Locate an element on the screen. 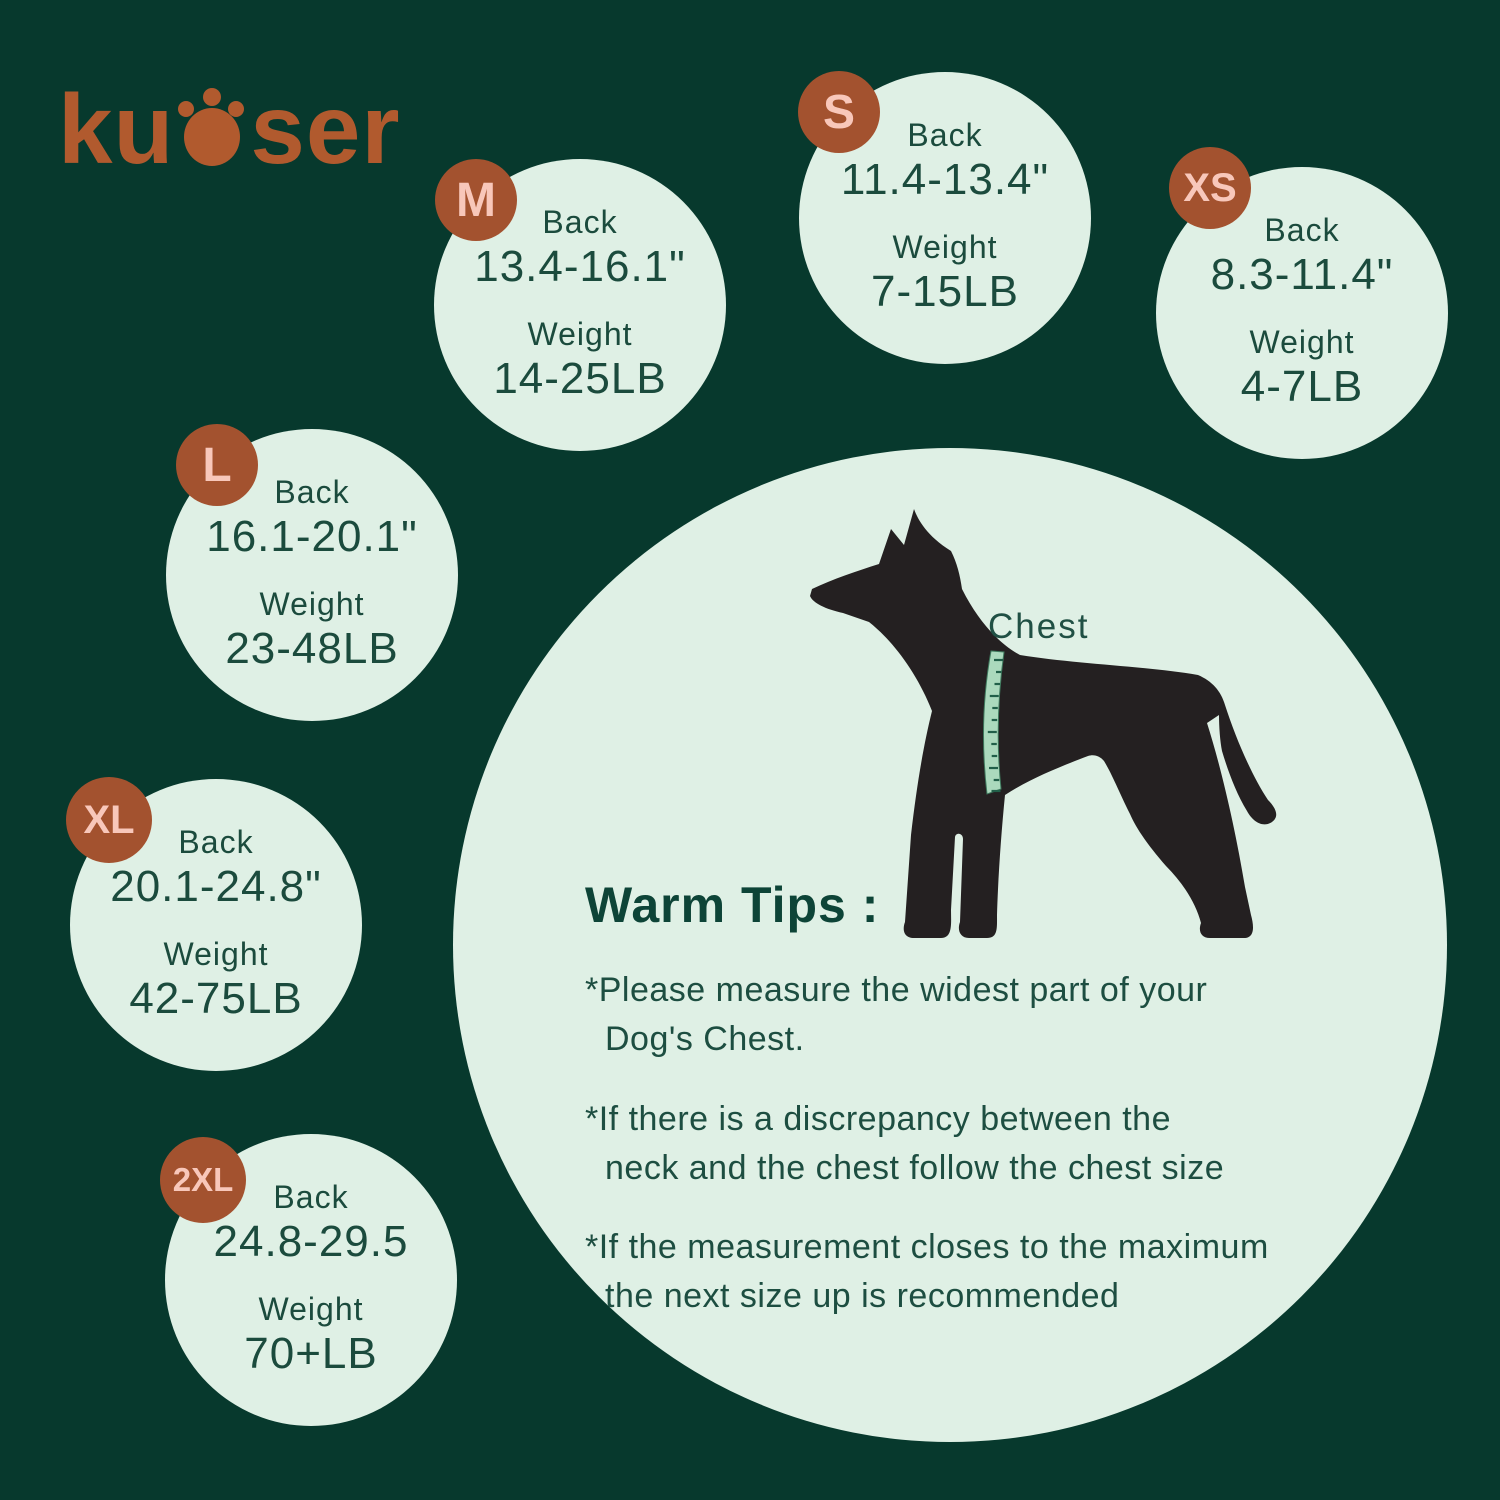 The image size is (1500, 1500). size-circle-xl: XL Back 20.1-24.8" Weight 42-75LB is located at coordinates (214, 924).